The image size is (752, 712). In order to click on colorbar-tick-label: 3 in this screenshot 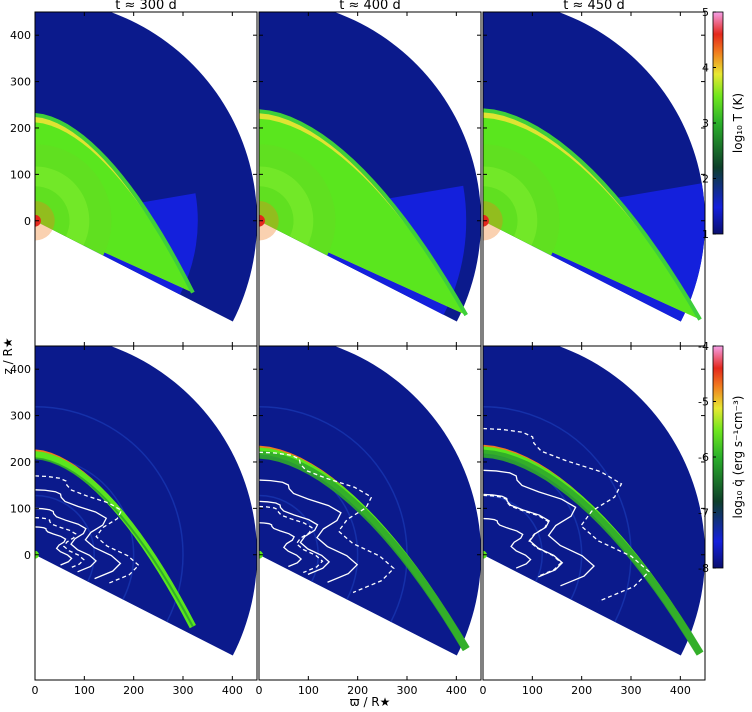, I will do `click(705, 123)`.